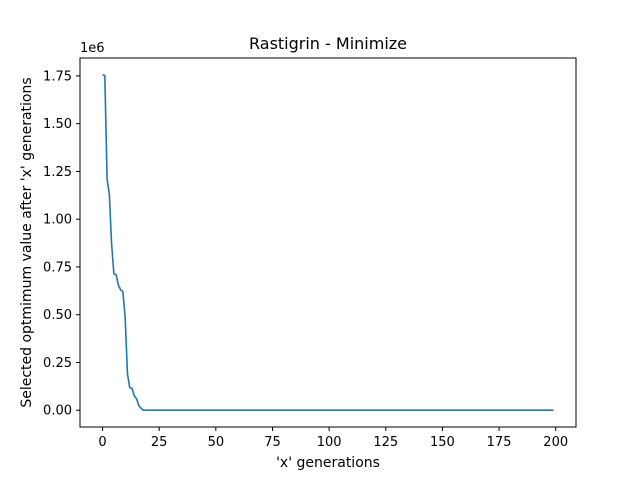 The width and height of the screenshot is (640, 480). I want to click on x-tick-label: 0, so click(102, 442).